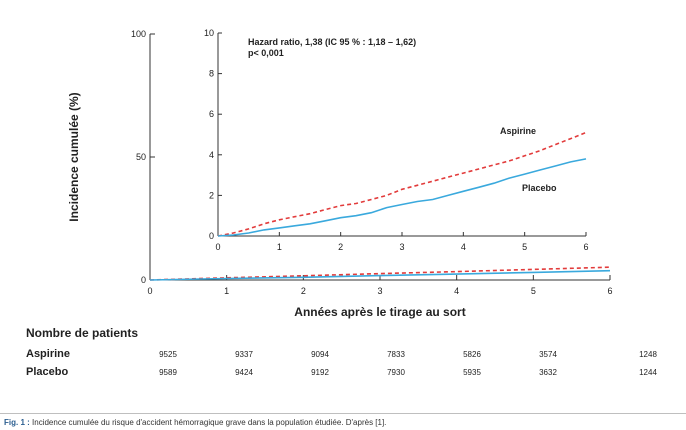 Image resolution: width=686 pixels, height=430 pixels. What do you see at coordinates (141, 157) in the screenshot?
I see `y-tick-label: 50` at bounding box center [141, 157].